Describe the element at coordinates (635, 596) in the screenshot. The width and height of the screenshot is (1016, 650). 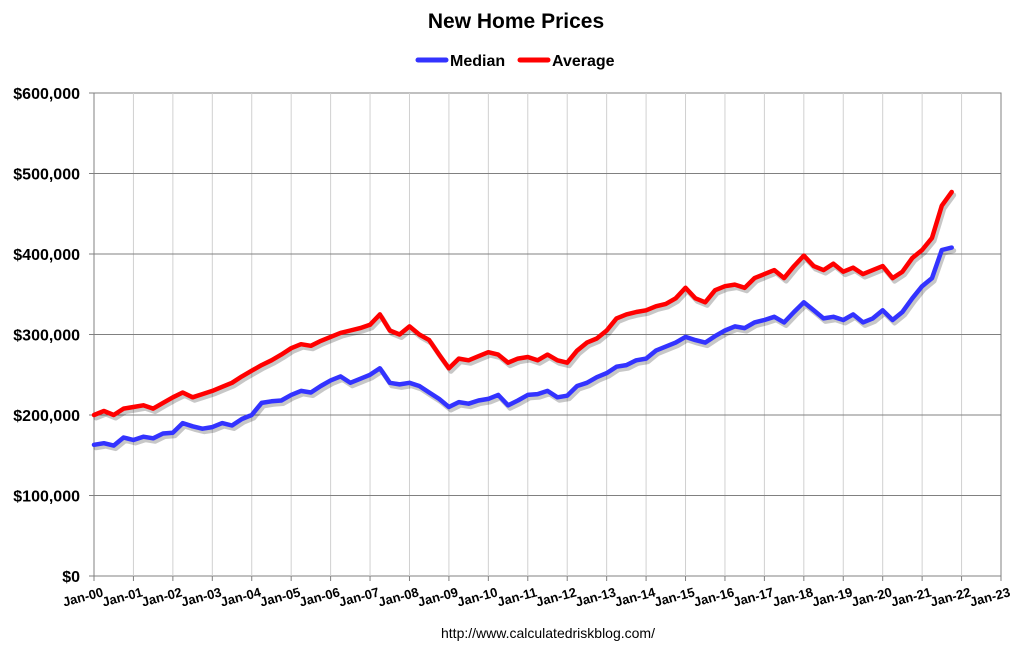
I see `x-tick-label: Jan-14` at that location.